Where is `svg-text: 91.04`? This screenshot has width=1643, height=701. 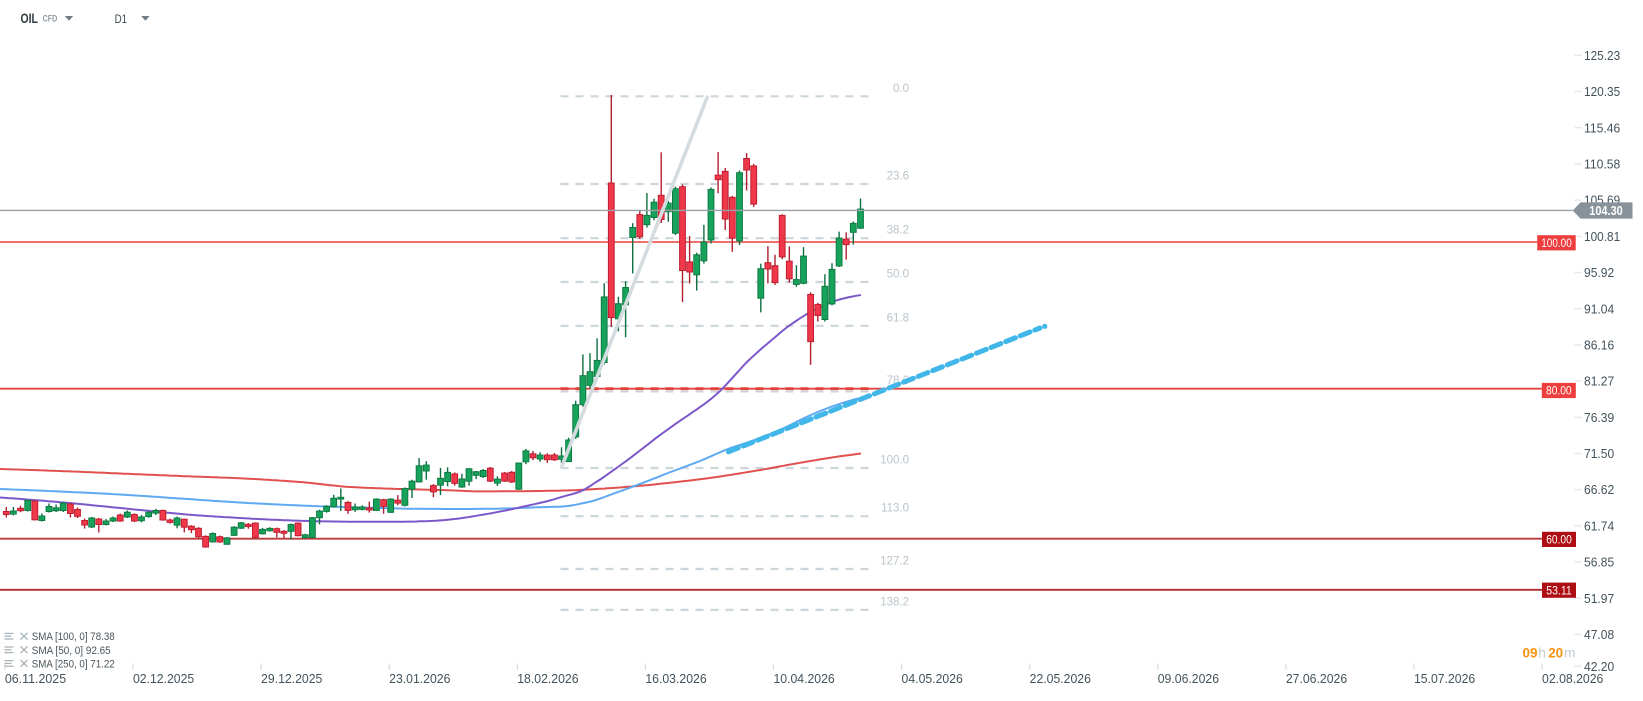 svg-text: 91.04 is located at coordinates (1599, 308).